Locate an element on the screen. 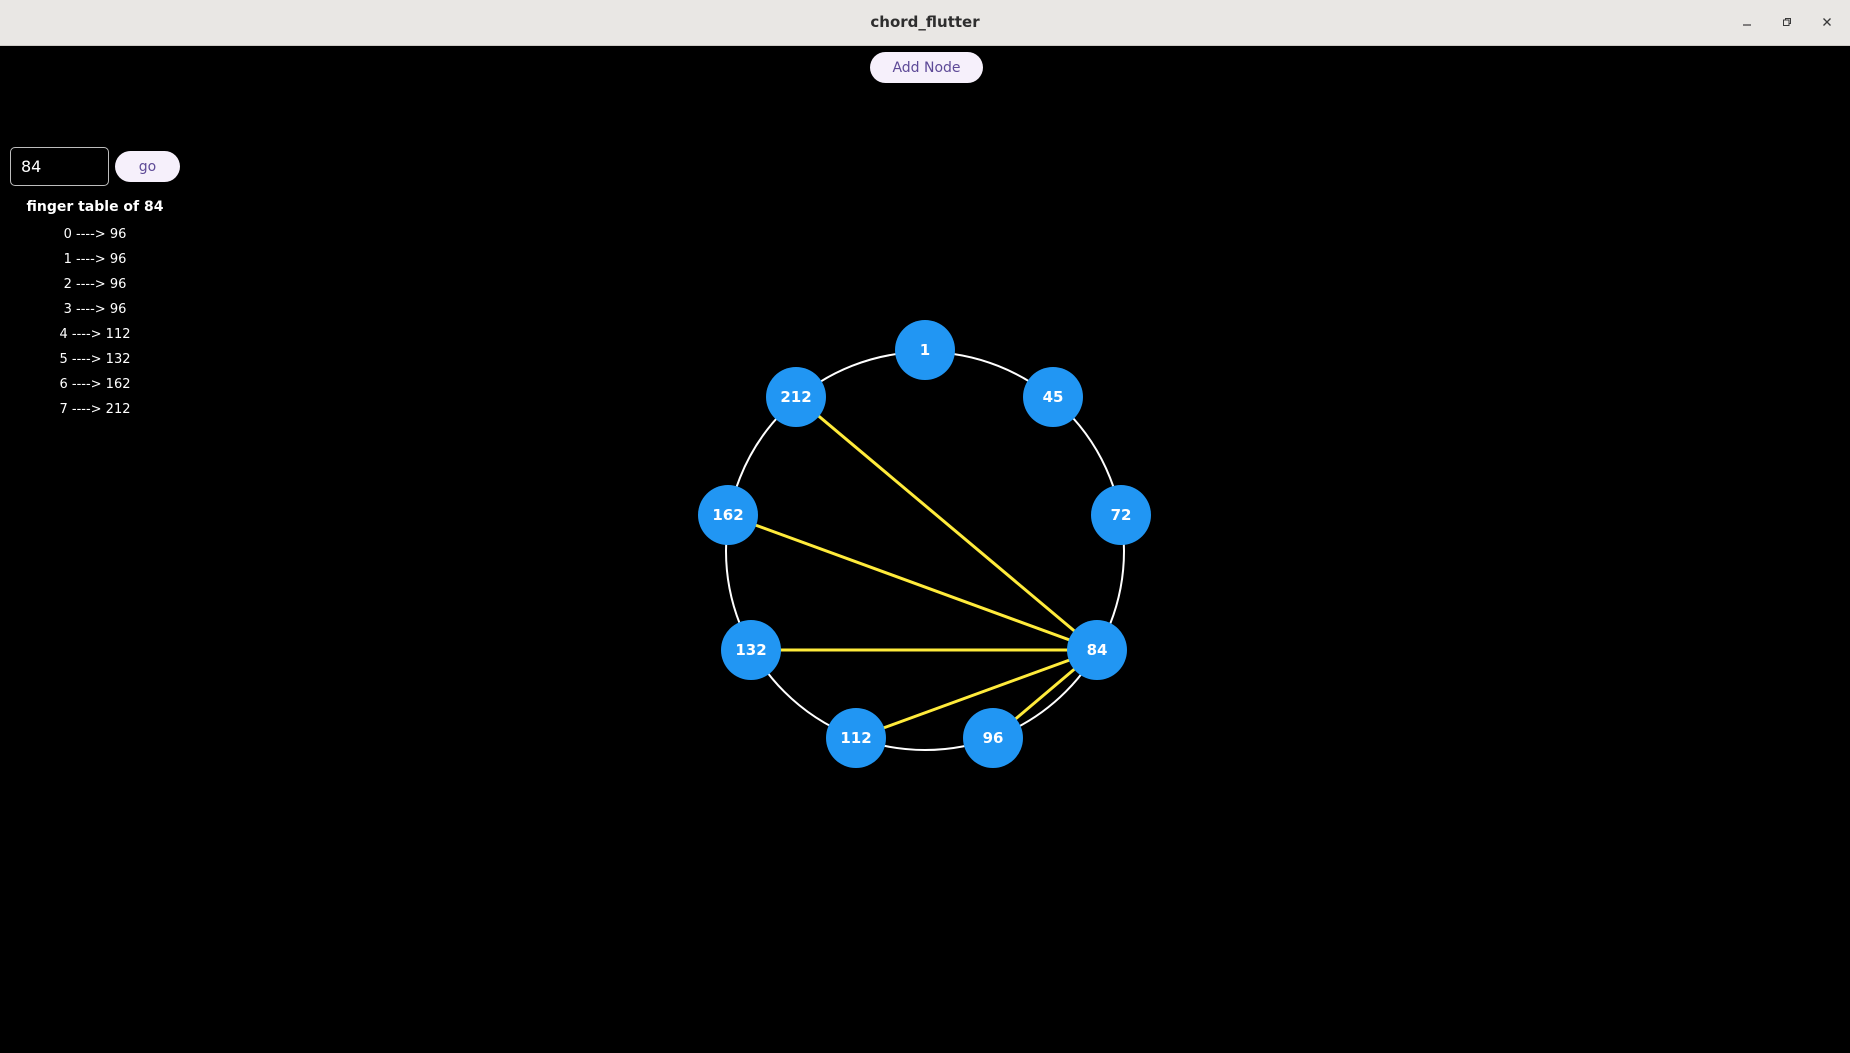 The width and height of the screenshot is (1850, 1053). add-node-button: Add Node is located at coordinates (926, 67).